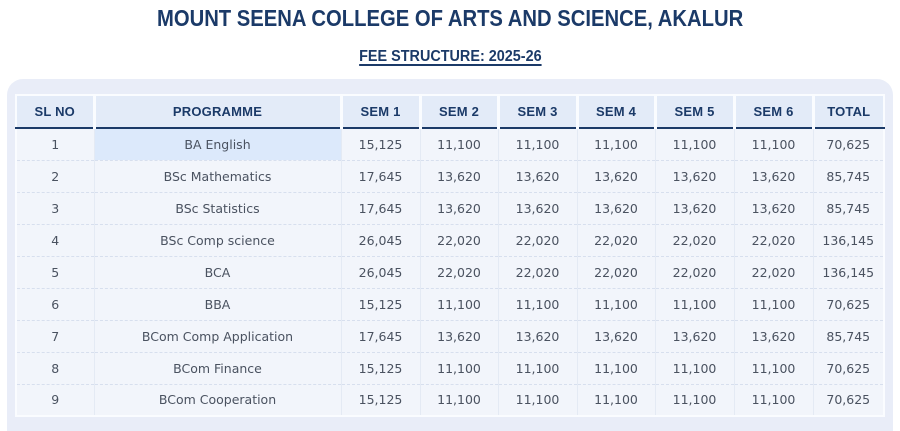 The height and width of the screenshot is (431, 900). Describe the element at coordinates (216, 112) in the screenshot. I see `column-header-programme: PROGRAMME` at that location.